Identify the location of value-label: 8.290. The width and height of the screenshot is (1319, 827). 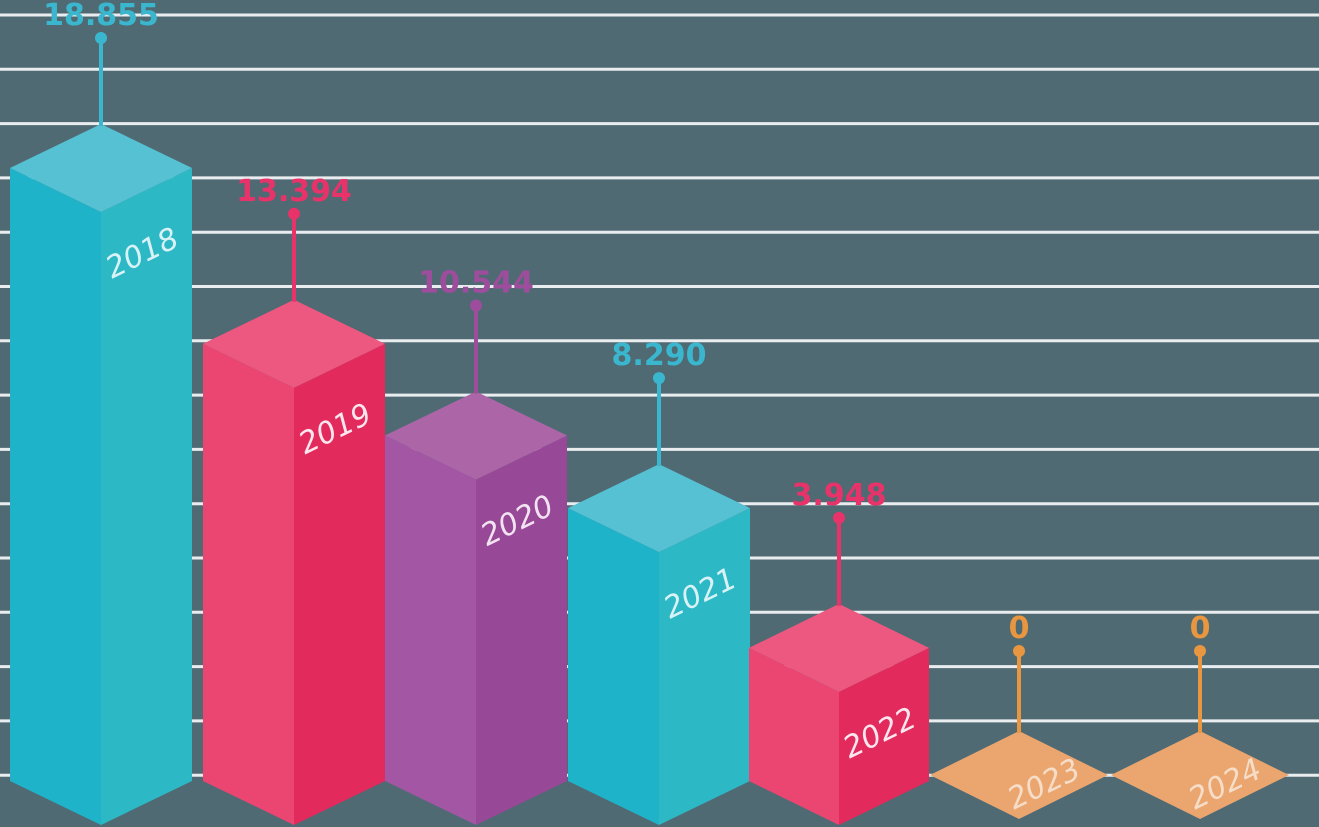
(659, 355).